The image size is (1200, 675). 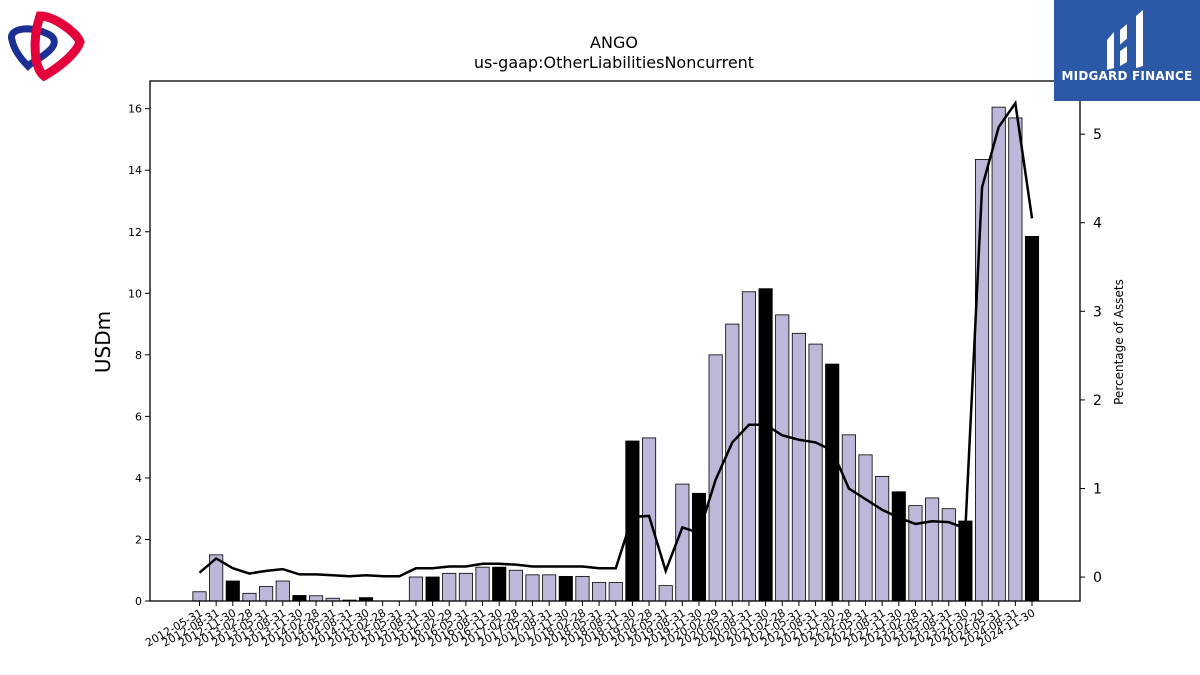 What do you see at coordinates (138, 539) in the screenshot?
I see `y-tick-label: 2` at bounding box center [138, 539].